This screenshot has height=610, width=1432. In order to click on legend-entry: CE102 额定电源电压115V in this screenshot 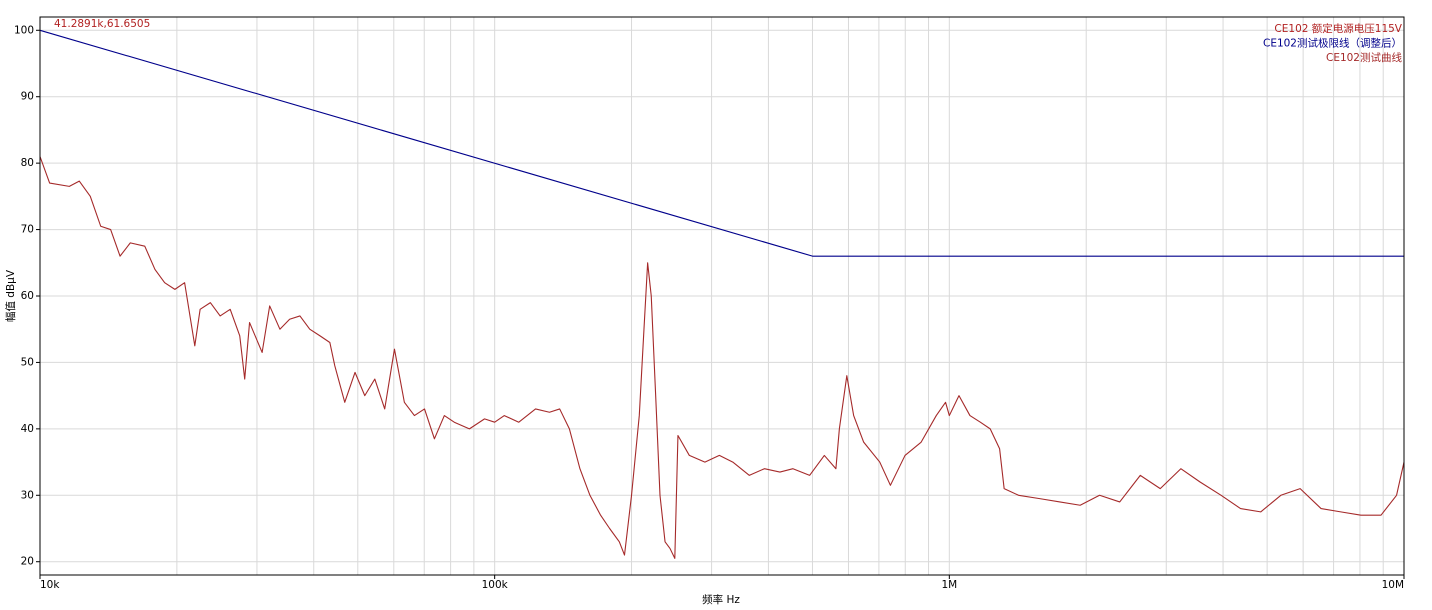, I will do `click(1338, 28)`.